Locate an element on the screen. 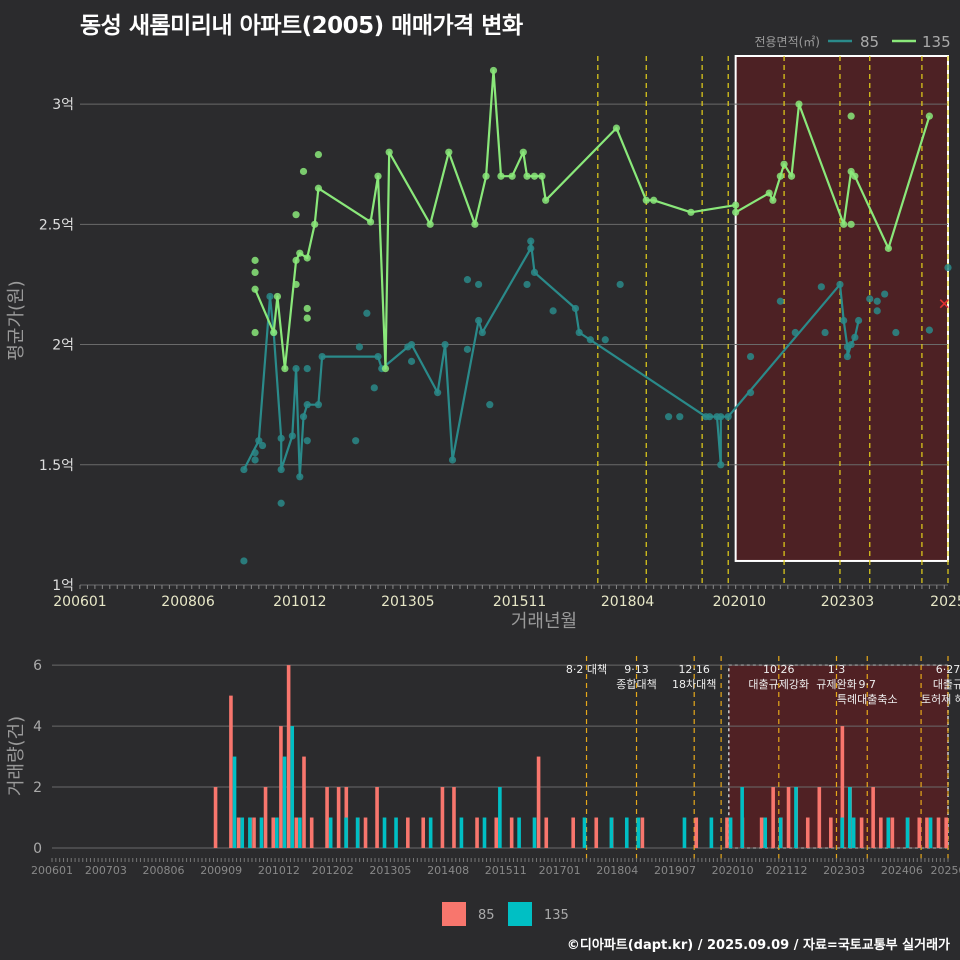 Image resolution: width=960 pixels, height=960 pixels. policy-annotation: 9·7 is located at coordinates (867, 684).